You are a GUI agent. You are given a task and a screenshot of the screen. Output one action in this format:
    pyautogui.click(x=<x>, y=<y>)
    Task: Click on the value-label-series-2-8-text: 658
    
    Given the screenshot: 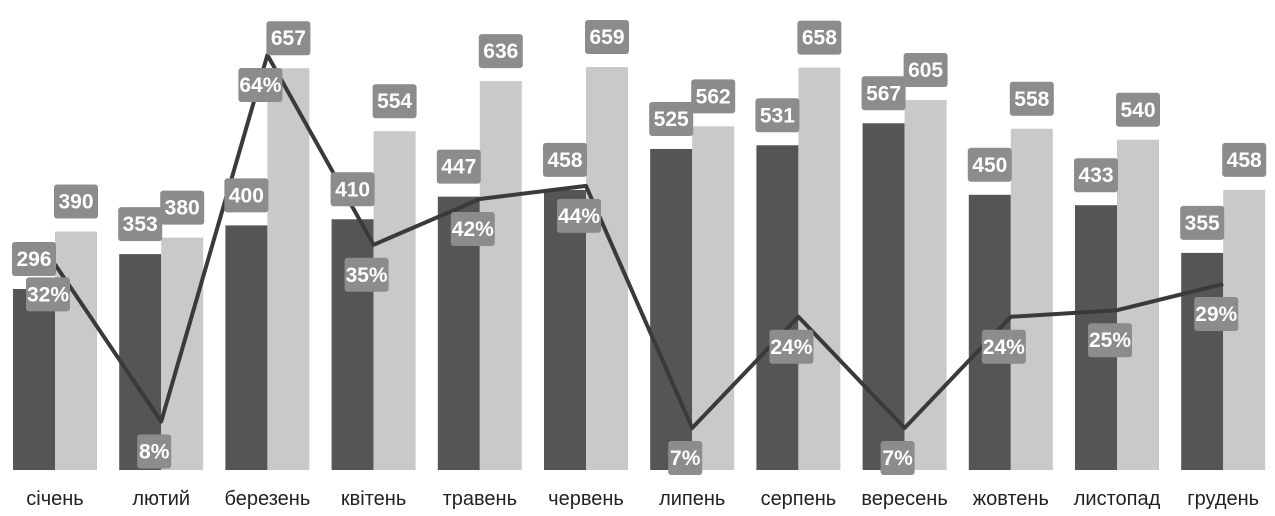 What is the action you would take?
    pyautogui.click(x=819, y=38)
    